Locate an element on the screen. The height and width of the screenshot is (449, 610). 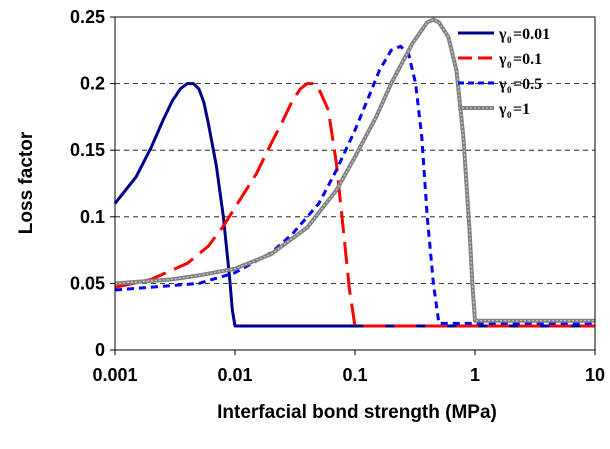
legend-label-2: =0.1 is located at coordinates (527, 59).